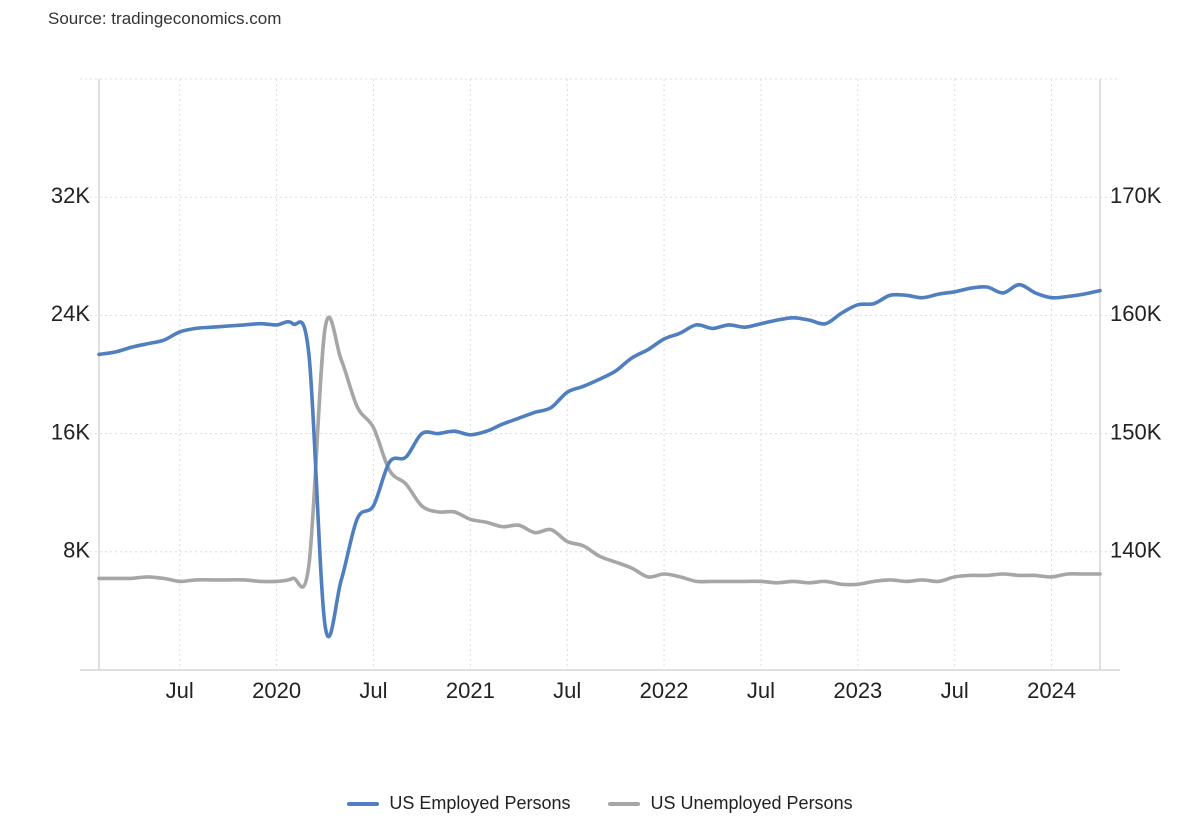 The height and width of the screenshot is (820, 1200). Describe the element at coordinates (751, 803) in the screenshot. I see `legend-label-unemployed: US Unemployed Persons` at that location.